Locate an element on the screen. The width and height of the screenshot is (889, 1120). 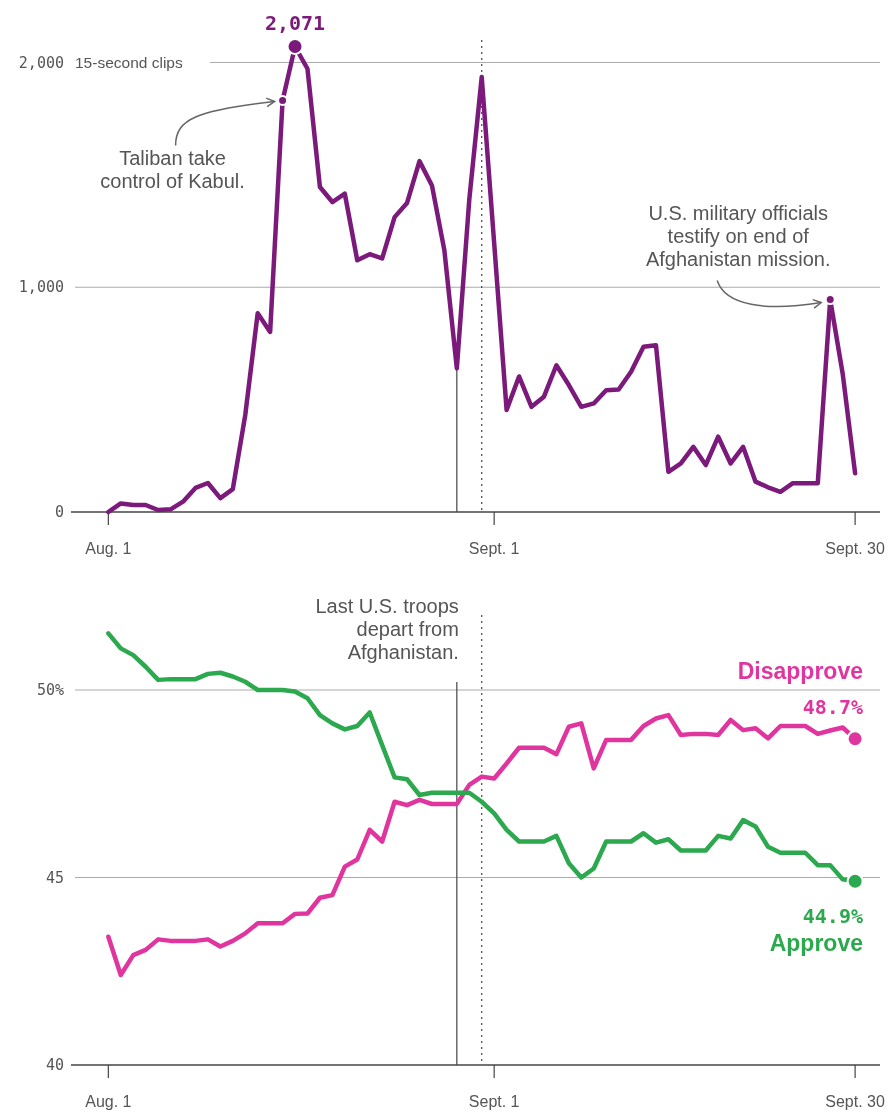
y-tick-label: 0 is located at coordinates (59, 512).